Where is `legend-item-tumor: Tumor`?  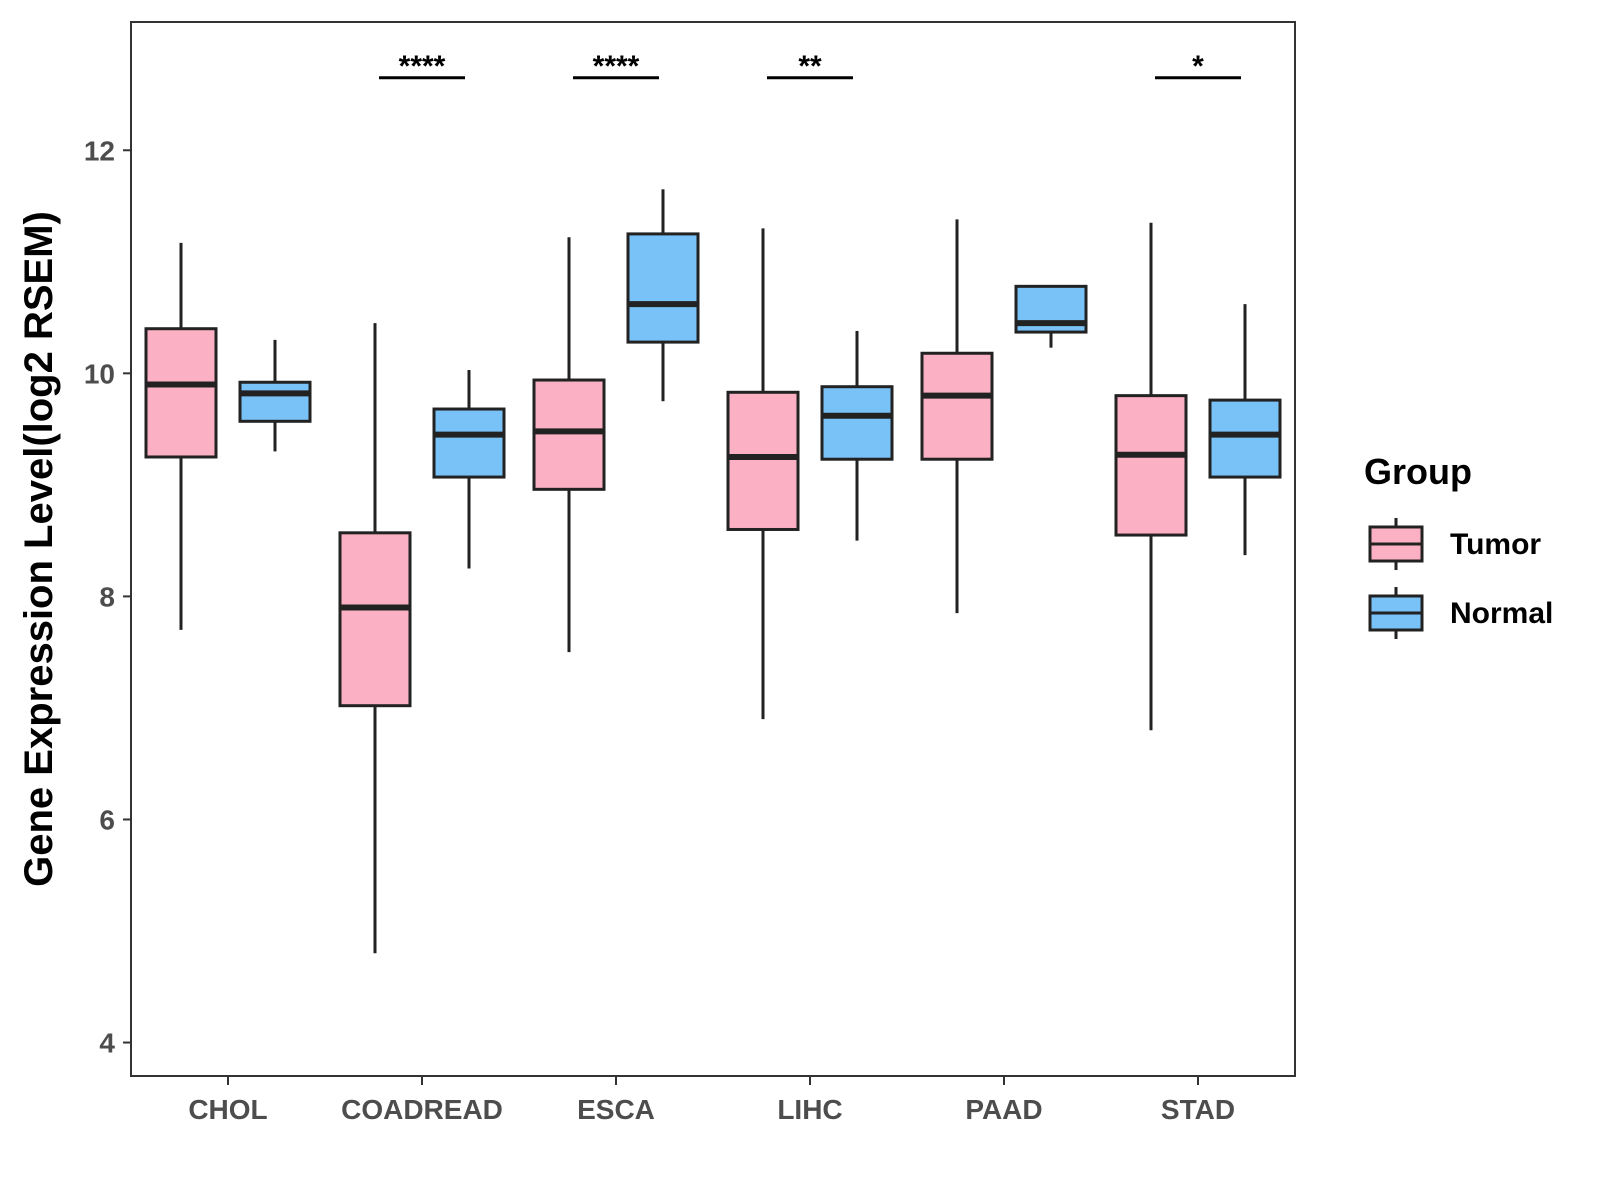 legend-item-tumor: Tumor is located at coordinates (1454, 544).